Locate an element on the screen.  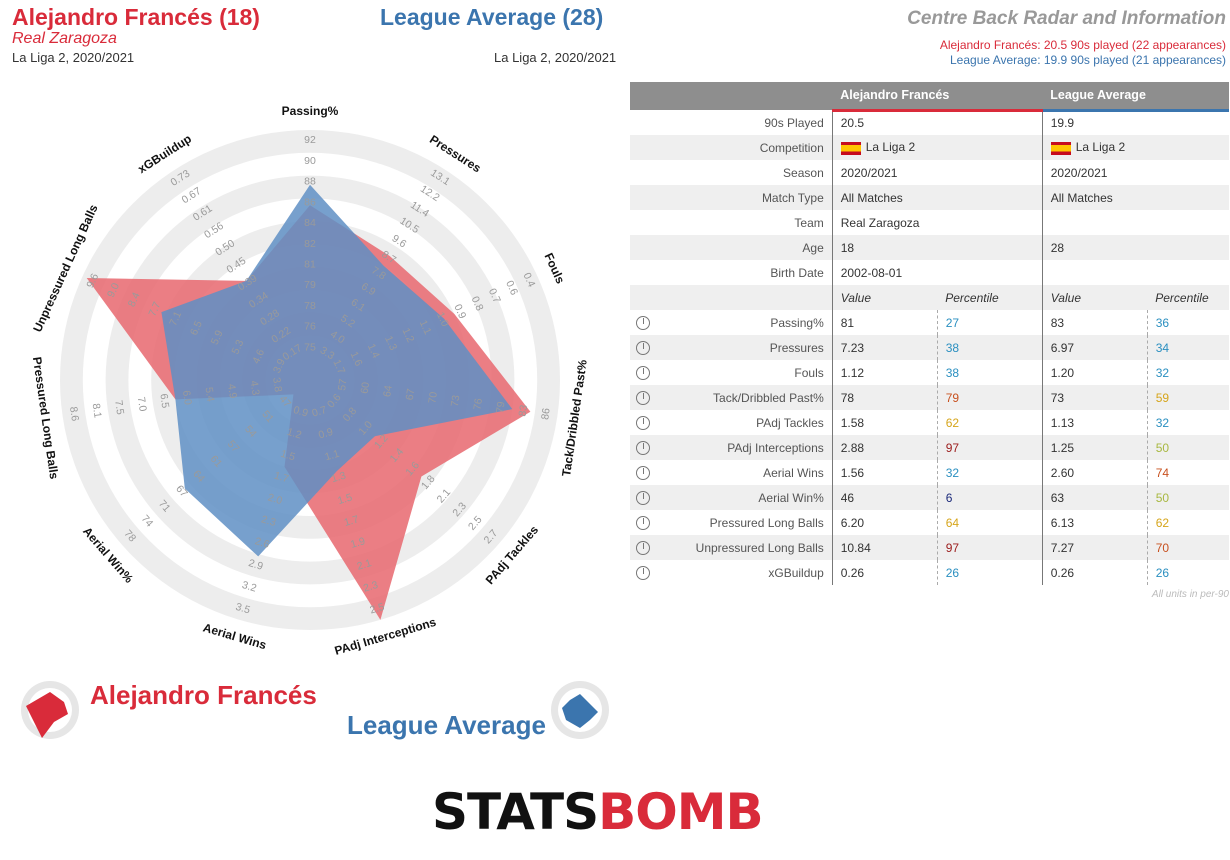
player-stat-value: 0.26 is located at coordinates (852, 572).